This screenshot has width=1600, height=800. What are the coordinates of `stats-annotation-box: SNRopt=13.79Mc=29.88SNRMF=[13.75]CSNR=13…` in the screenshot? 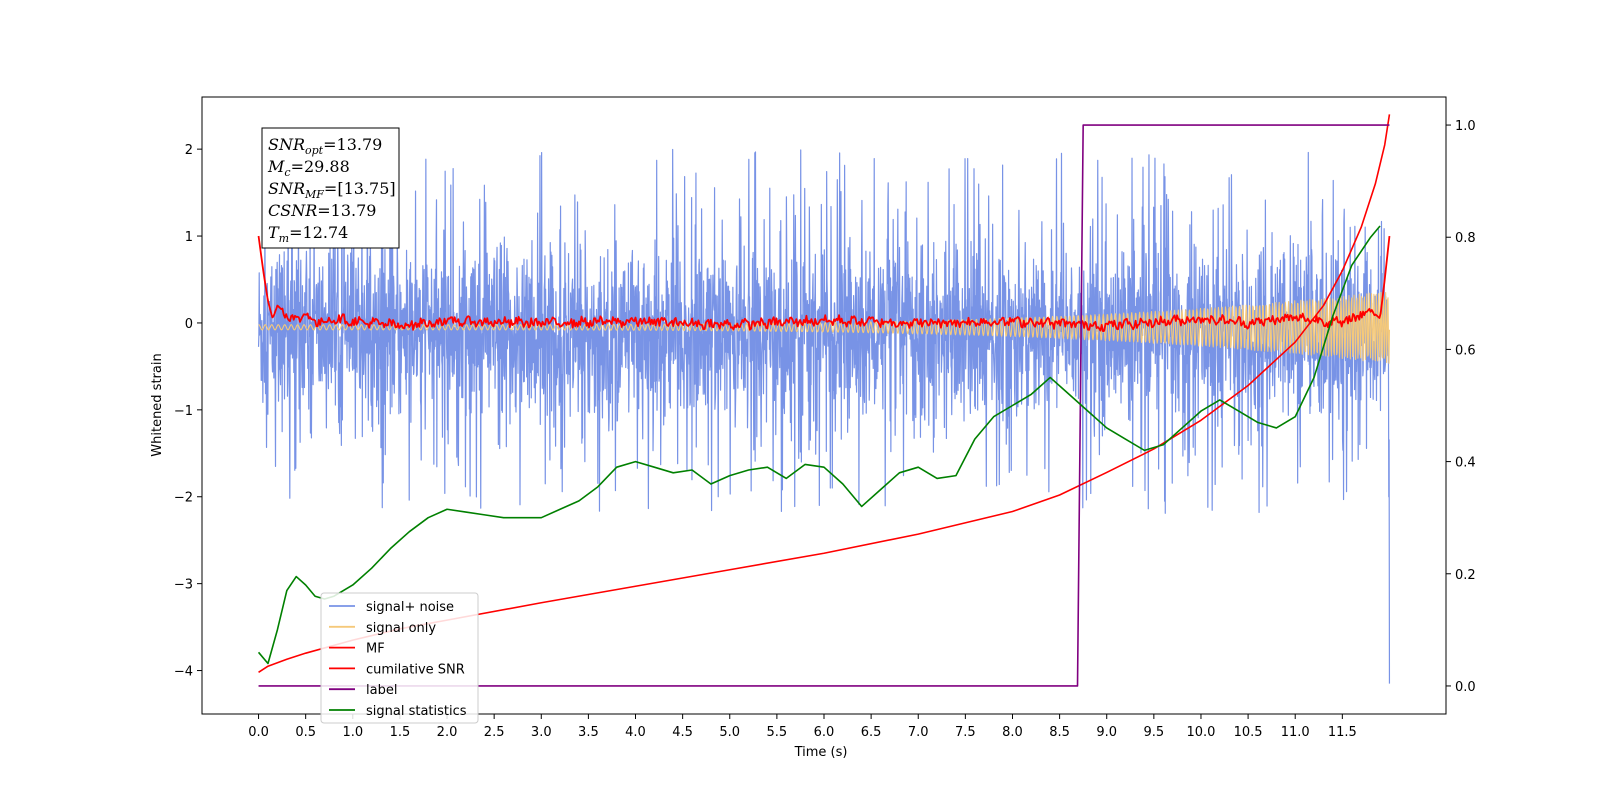 It's located at (330, 188).